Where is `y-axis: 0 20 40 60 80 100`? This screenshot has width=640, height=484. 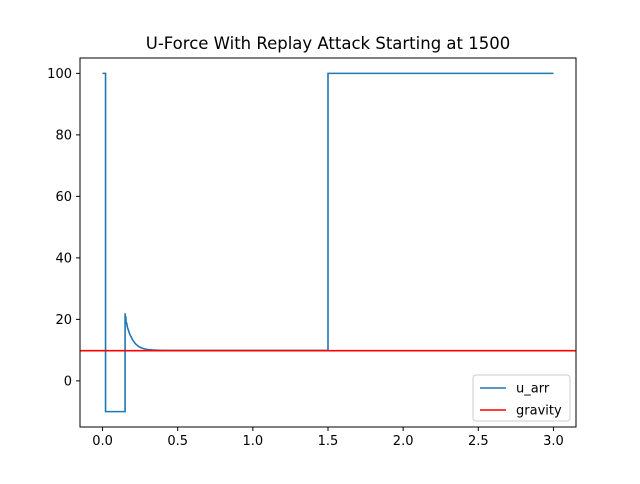
y-axis: 0 20 40 60 80 100 is located at coordinates (63, 228).